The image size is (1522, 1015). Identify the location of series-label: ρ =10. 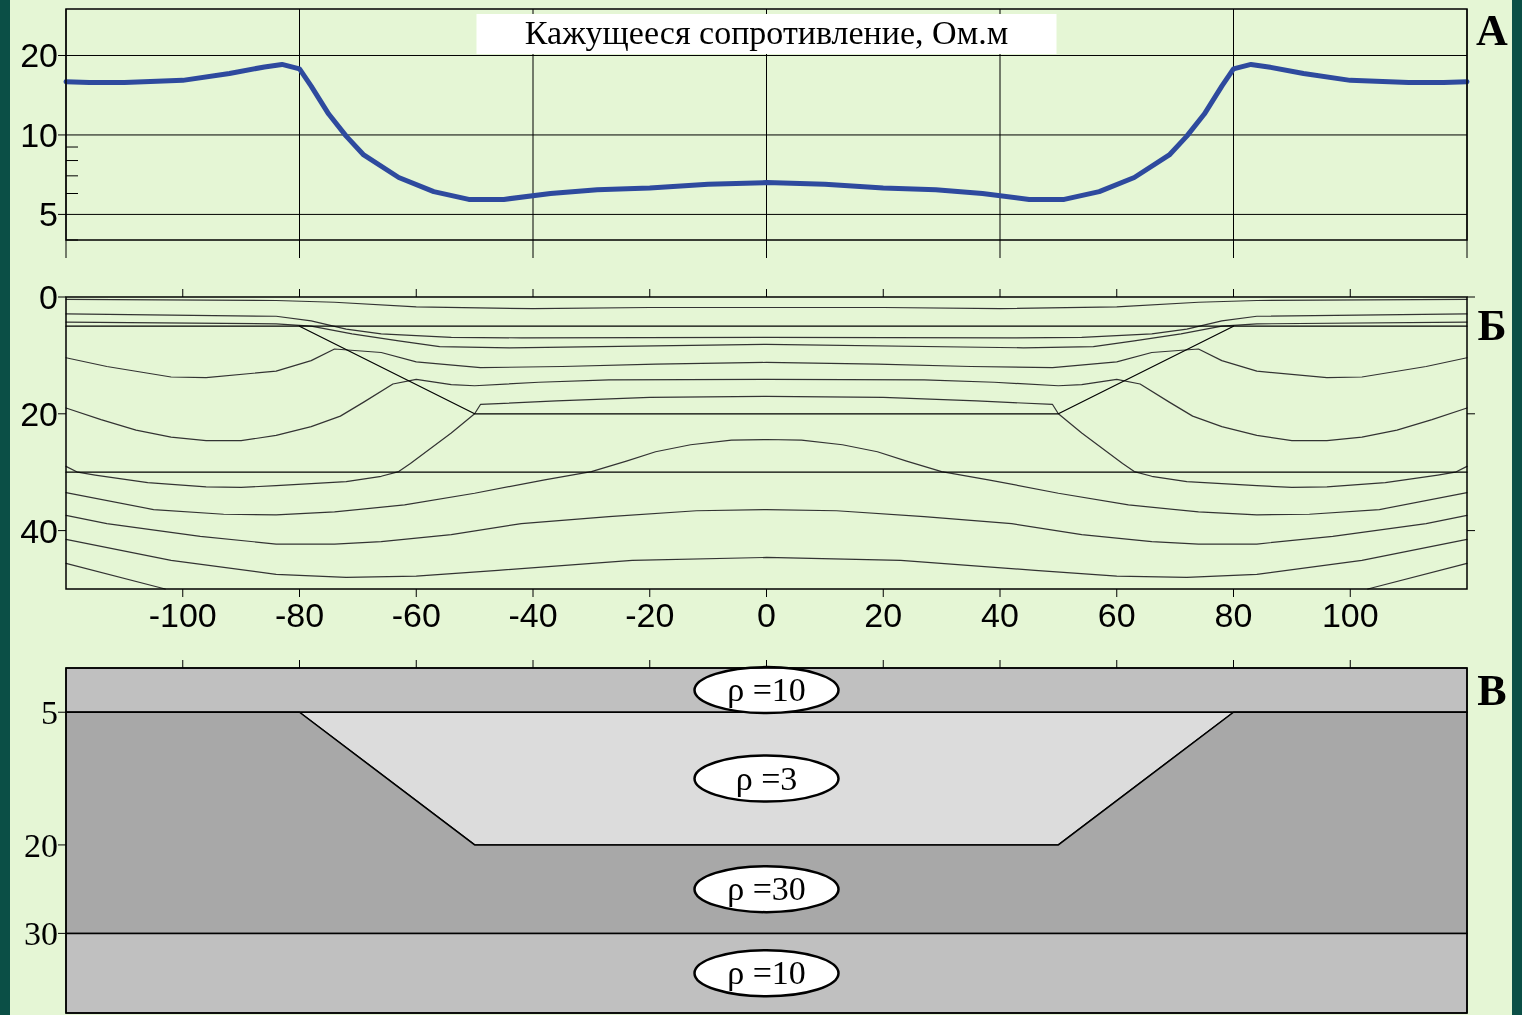
(766, 973).